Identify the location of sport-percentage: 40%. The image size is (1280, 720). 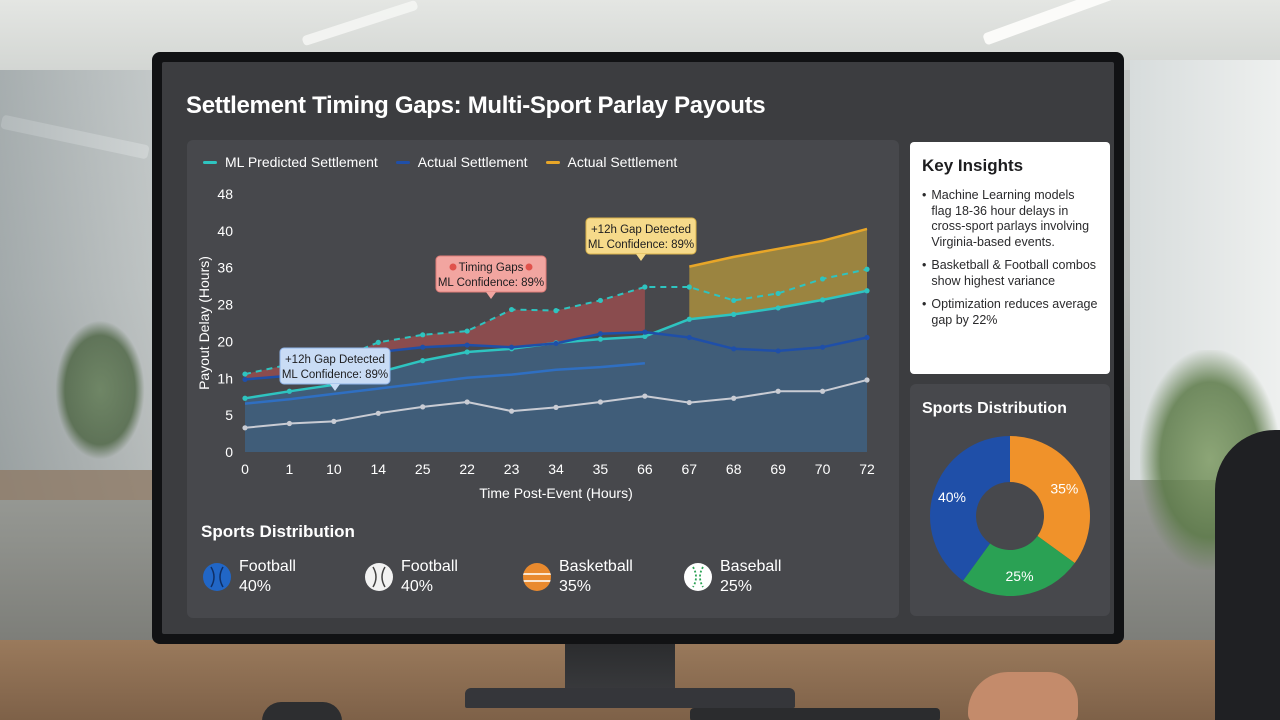
(255, 586).